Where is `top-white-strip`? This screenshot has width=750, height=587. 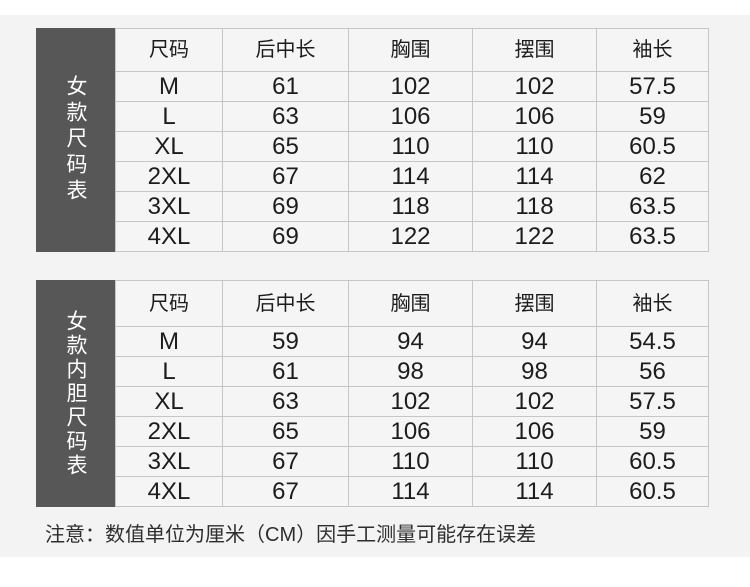 top-white-strip is located at coordinates (375, 7).